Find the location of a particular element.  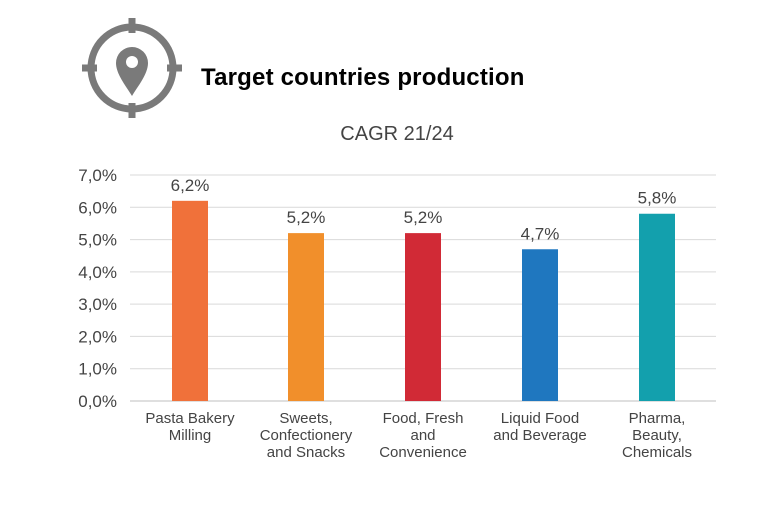

x-tick-label: Pharma, Beauty, Chemicals is located at coordinates (657, 435).